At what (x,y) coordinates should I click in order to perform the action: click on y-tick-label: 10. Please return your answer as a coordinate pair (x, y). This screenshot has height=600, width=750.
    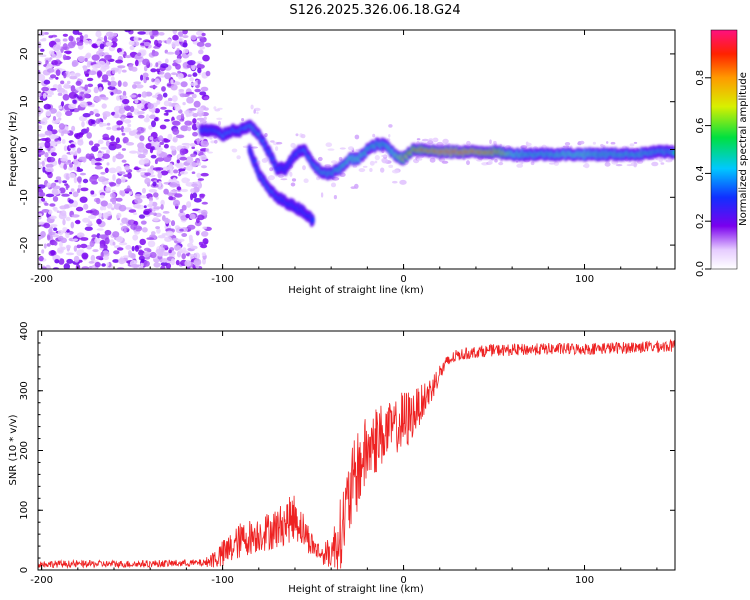
    Looking at the image, I should click on (24, 101).